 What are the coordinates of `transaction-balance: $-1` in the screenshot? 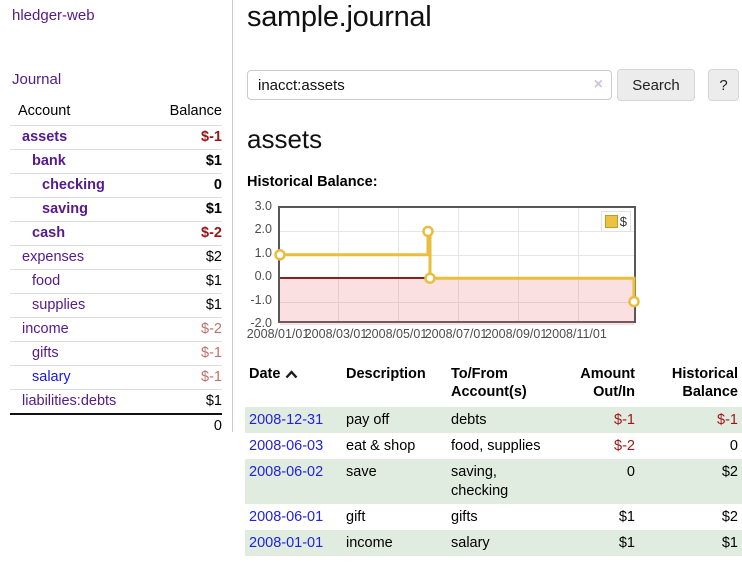 It's located at (727, 420).